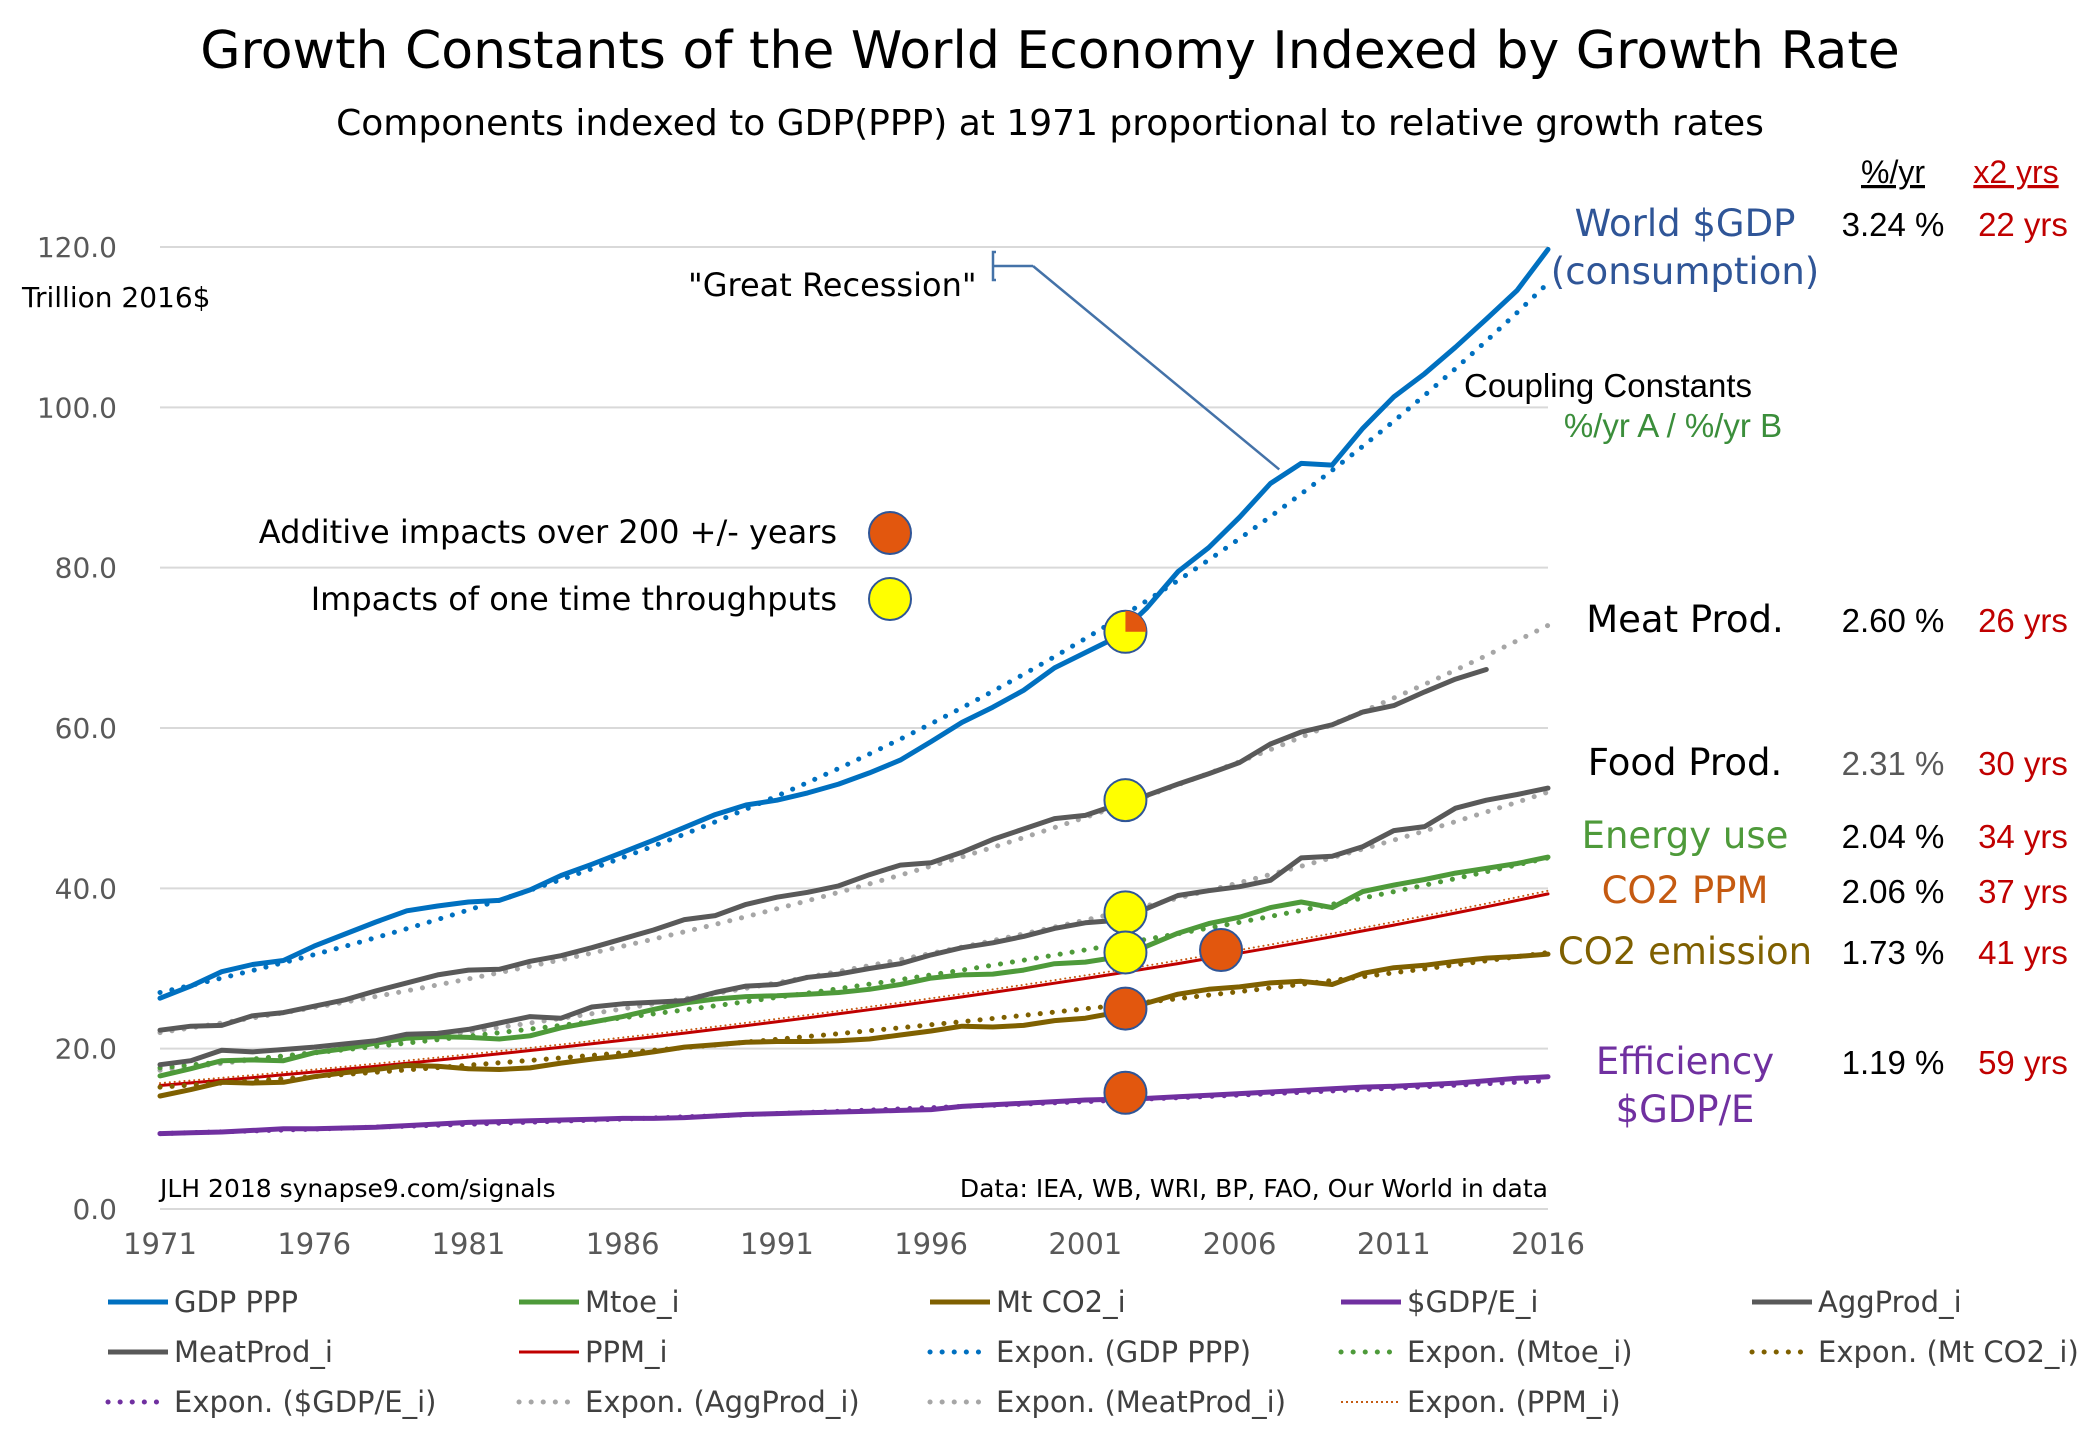 This screenshot has width=2100, height=1439. What do you see at coordinates (2015, 172) in the screenshot?
I see `rate-header-doubling: x2 yrs` at bounding box center [2015, 172].